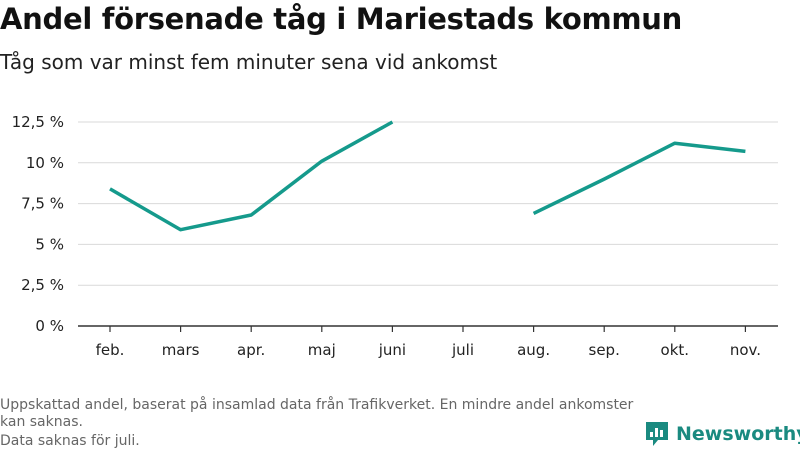 The width and height of the screenshot is (800, 450). I want to click on x-tick-label: aug., so click(533, 350).